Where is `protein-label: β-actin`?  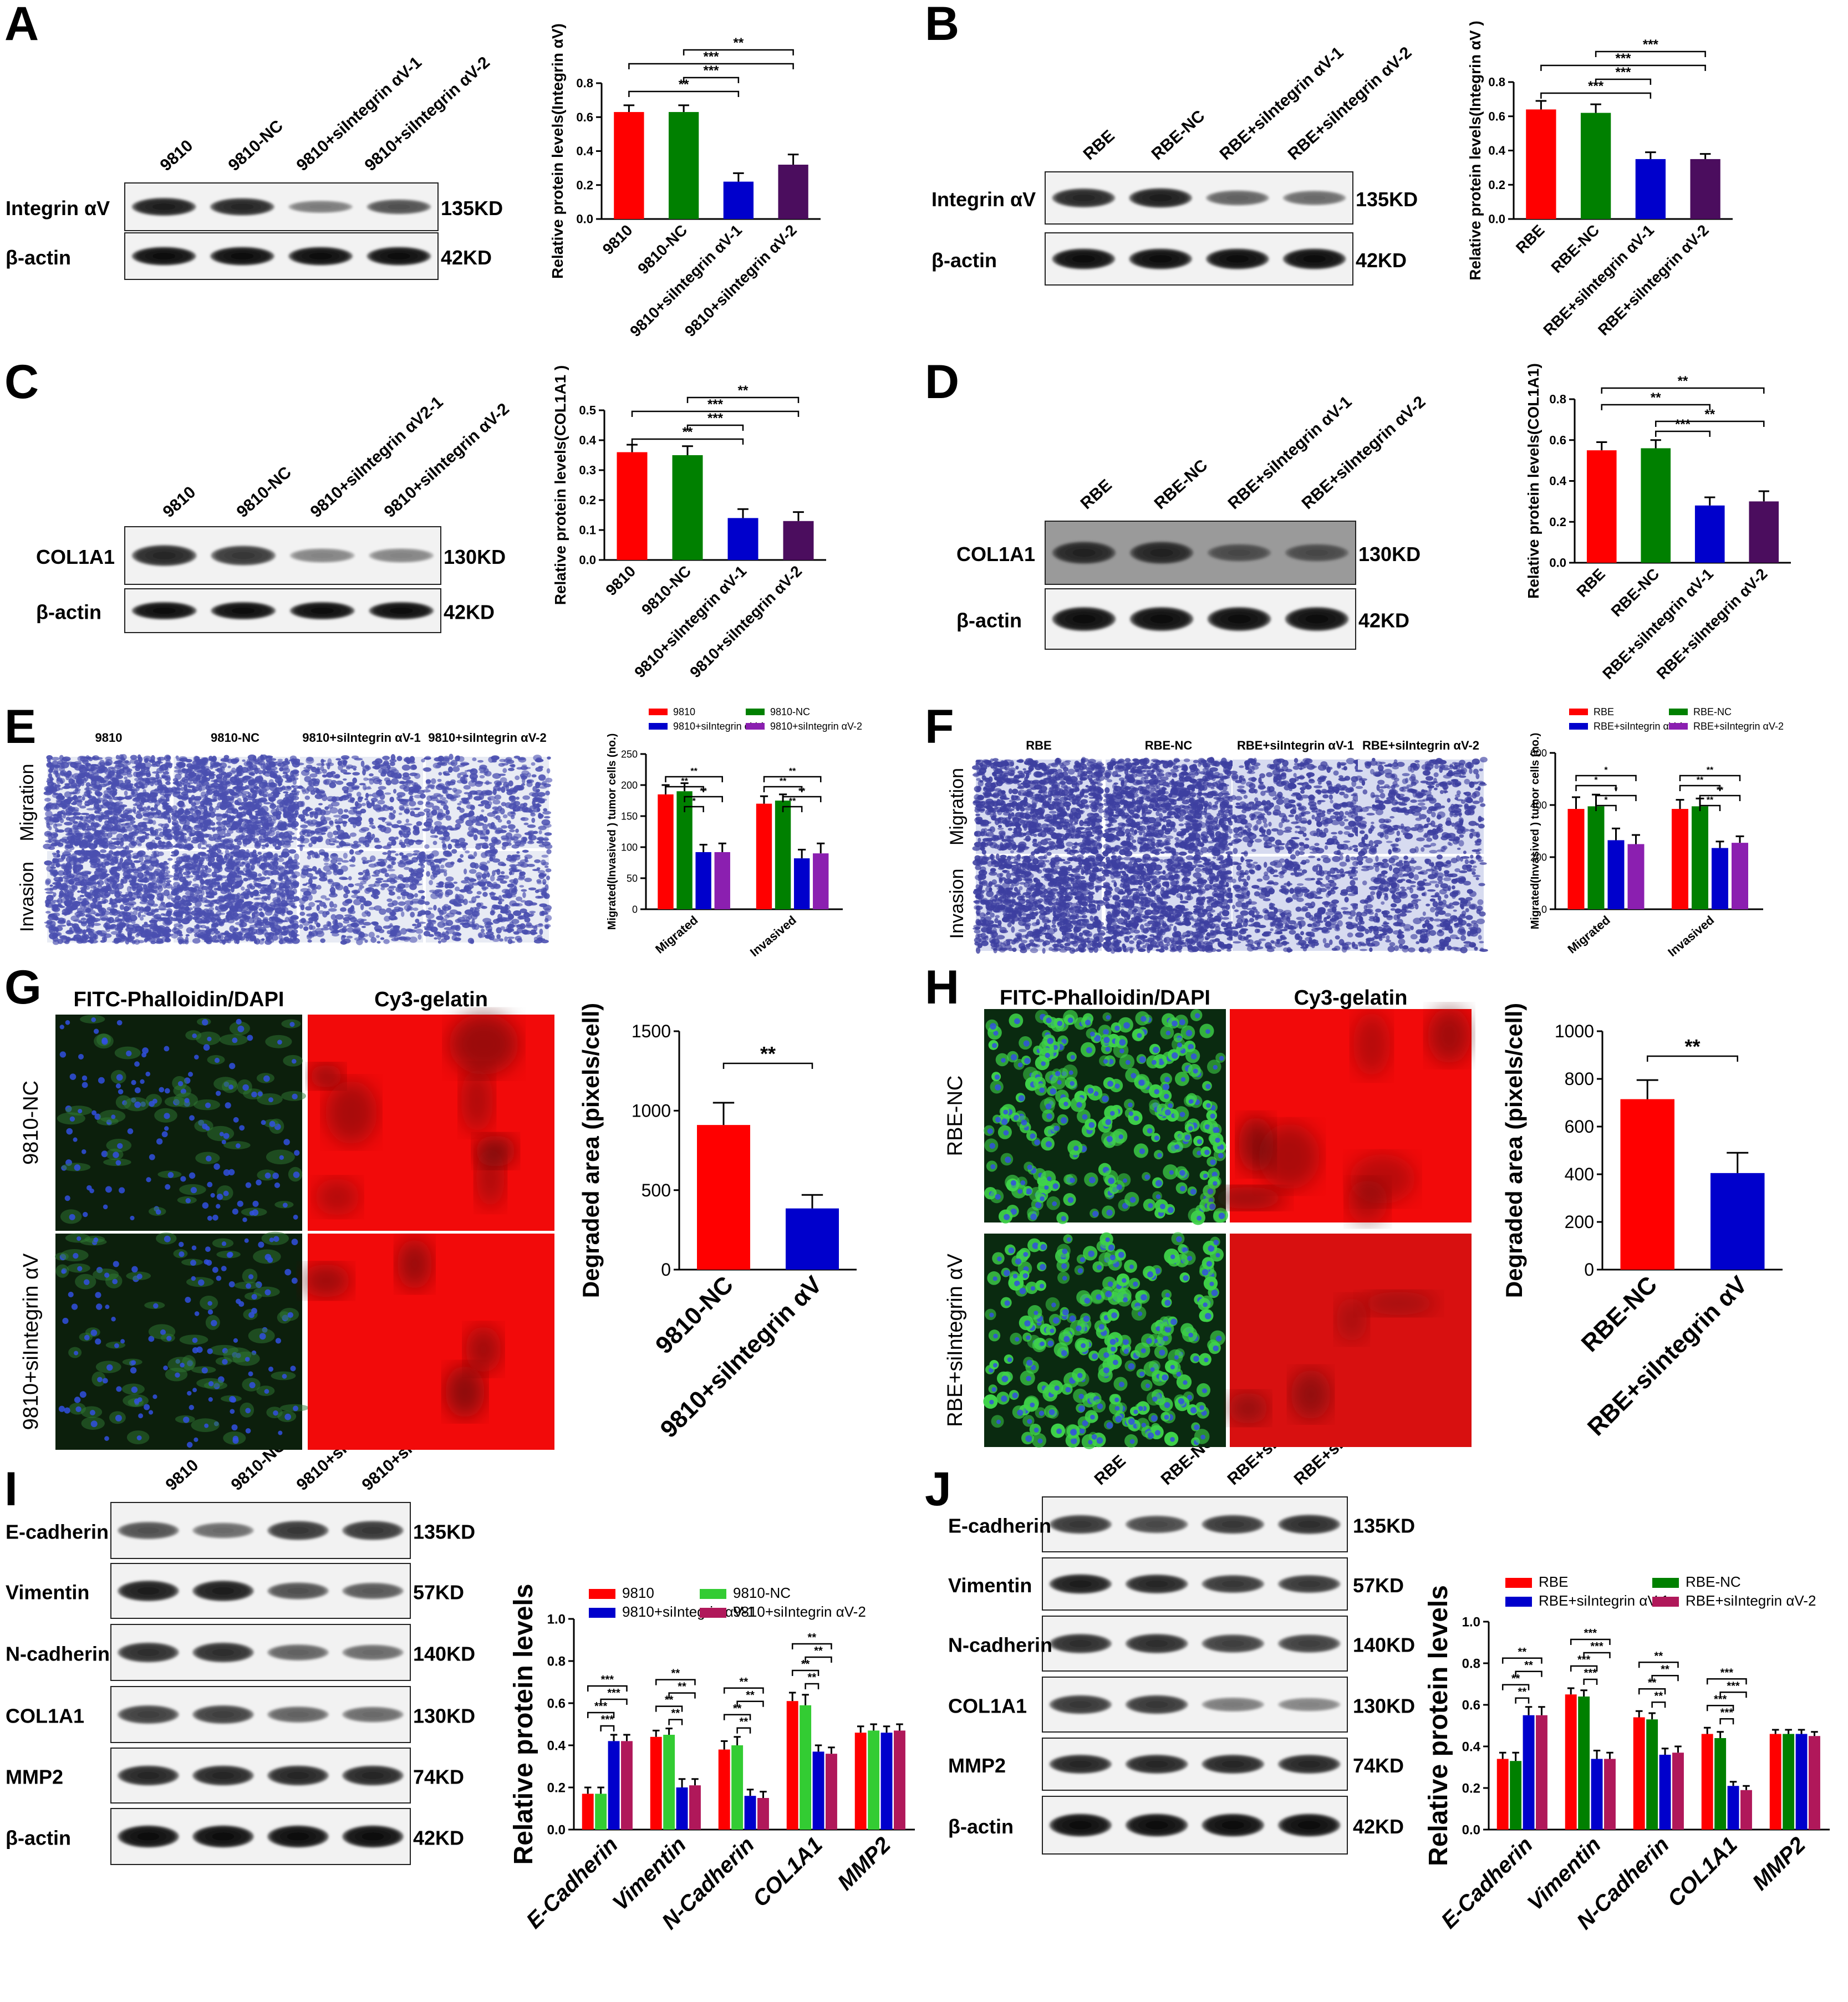 protein-label: β-actin is located at coordinates (69, 612).